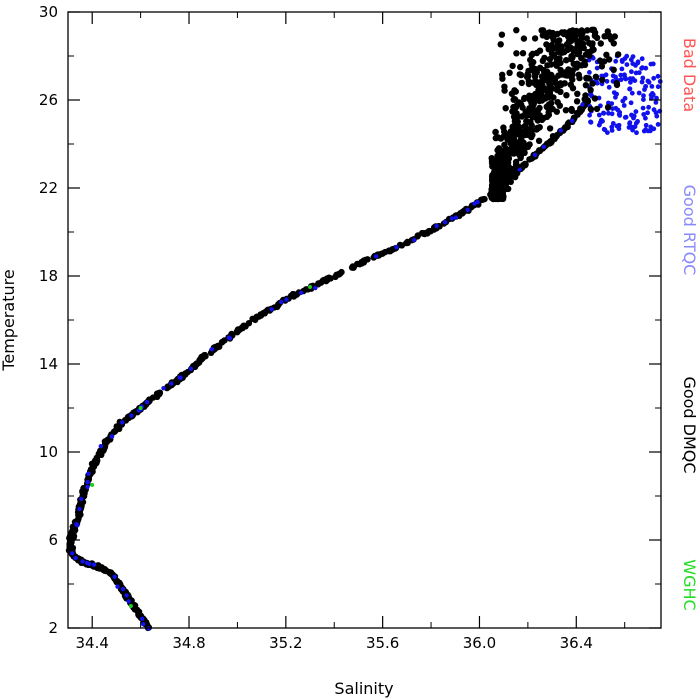  Describe the element at coordinates (48, 100) in the screenshot. I see `y-tick-label: 26` at that location.